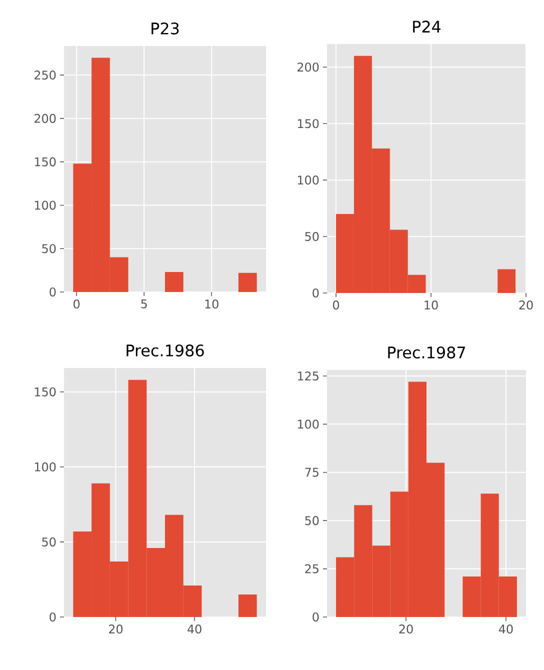 The width and height of the screenshot is (544, 670). Describe the element at coordinates (308, 375) in the screenshot. I see `y-tick-label: 125` at that location.